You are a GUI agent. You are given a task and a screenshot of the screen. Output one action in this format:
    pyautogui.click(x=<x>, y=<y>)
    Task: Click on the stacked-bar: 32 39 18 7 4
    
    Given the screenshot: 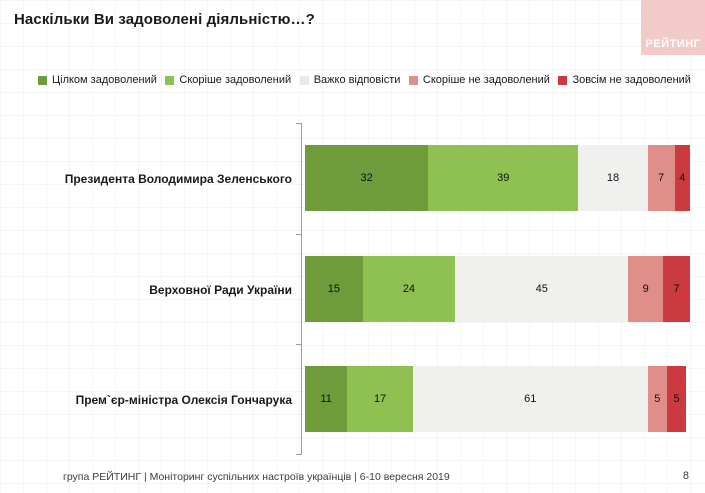 What is the action you would take?
    pyautogui.click(x=497, y=178)
    